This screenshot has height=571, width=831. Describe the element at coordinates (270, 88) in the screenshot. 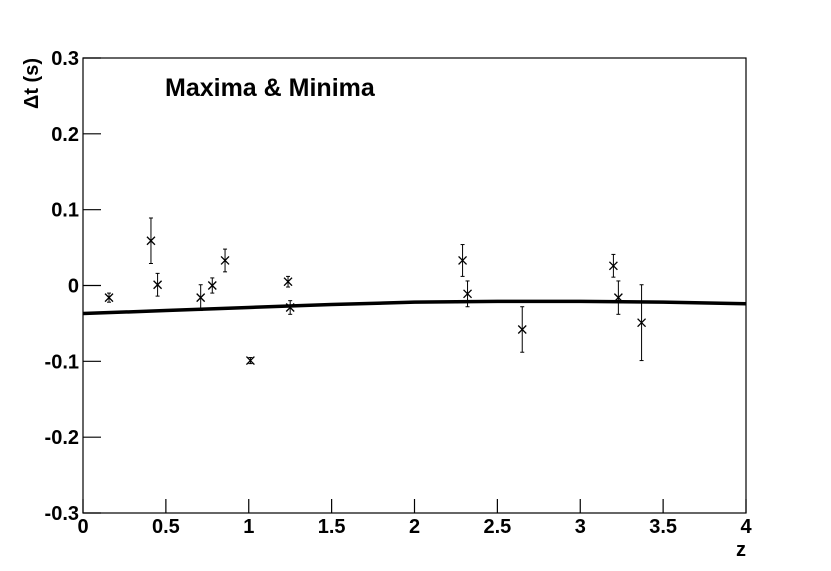

I see `chart-title: Maxima & Minima` at that location.